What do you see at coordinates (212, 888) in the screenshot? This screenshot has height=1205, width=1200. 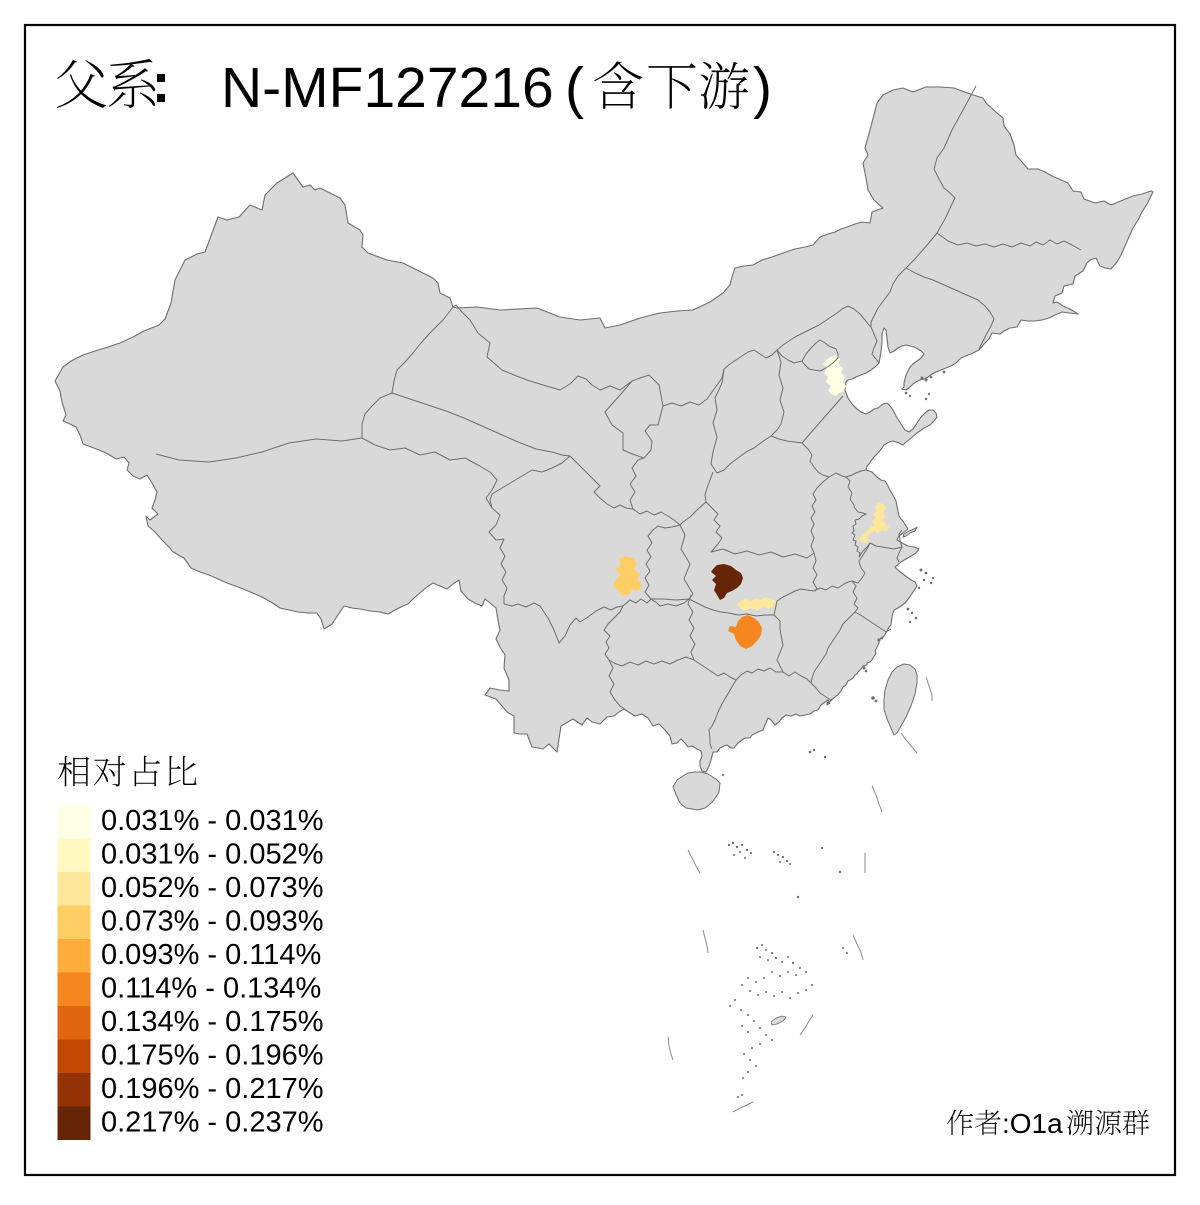 I see `svg-text: 0.052% - 0.073%` at bounding box center [212, 888].